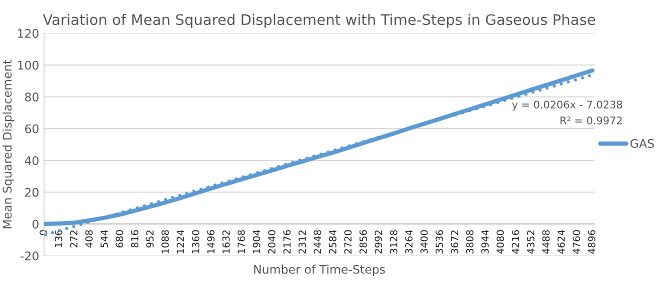  Describe the element at coordinates (409, 242) in the screenshot. I see `x-tick-label: 3264` at that location.